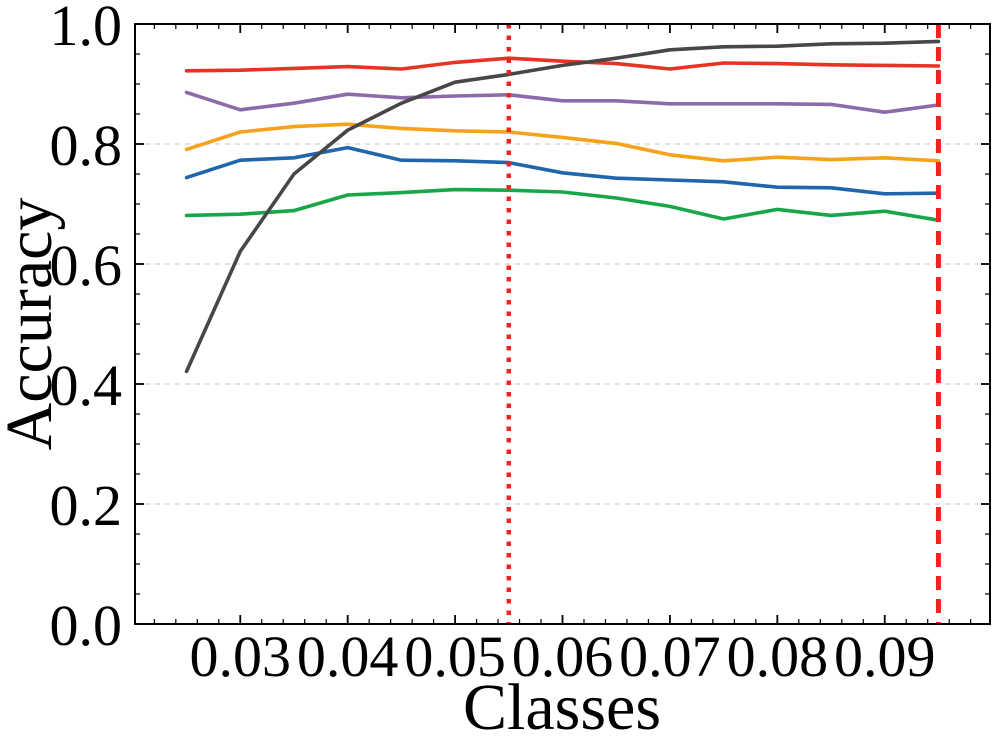  Describe the element at coordinates (563, 656) in the screenshot. I see `x-tick-label: 0.06` at that location.